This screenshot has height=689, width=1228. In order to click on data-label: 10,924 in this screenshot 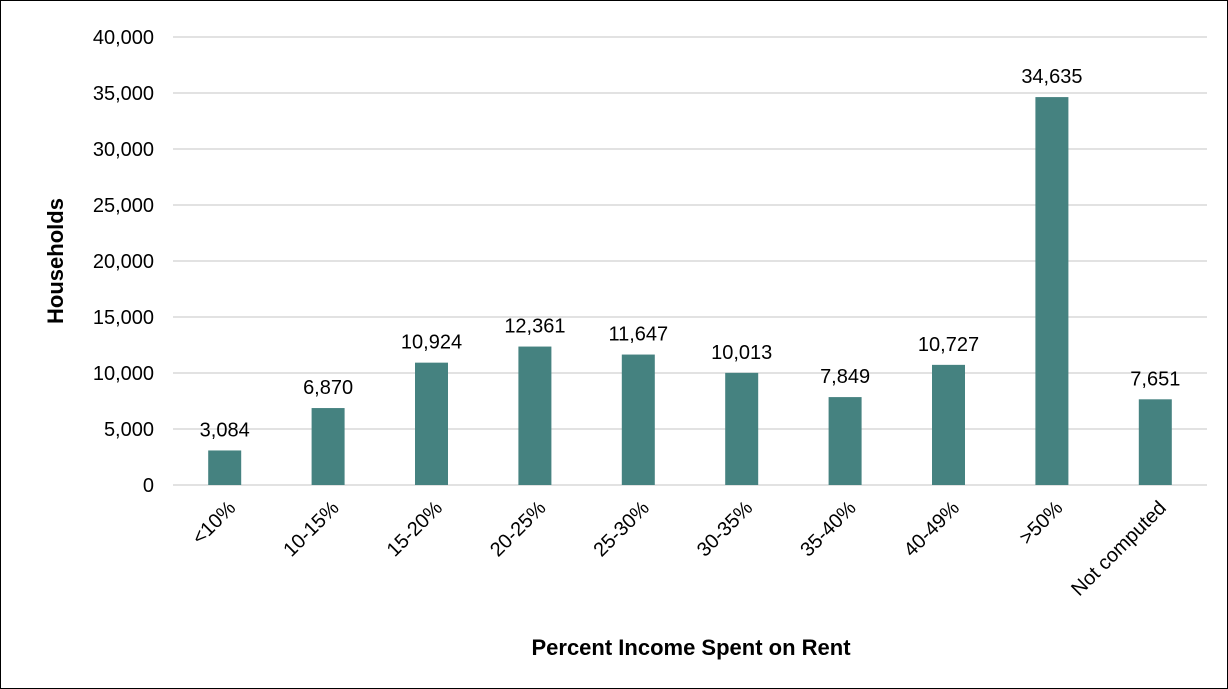, I will do `click(431, 343)`.